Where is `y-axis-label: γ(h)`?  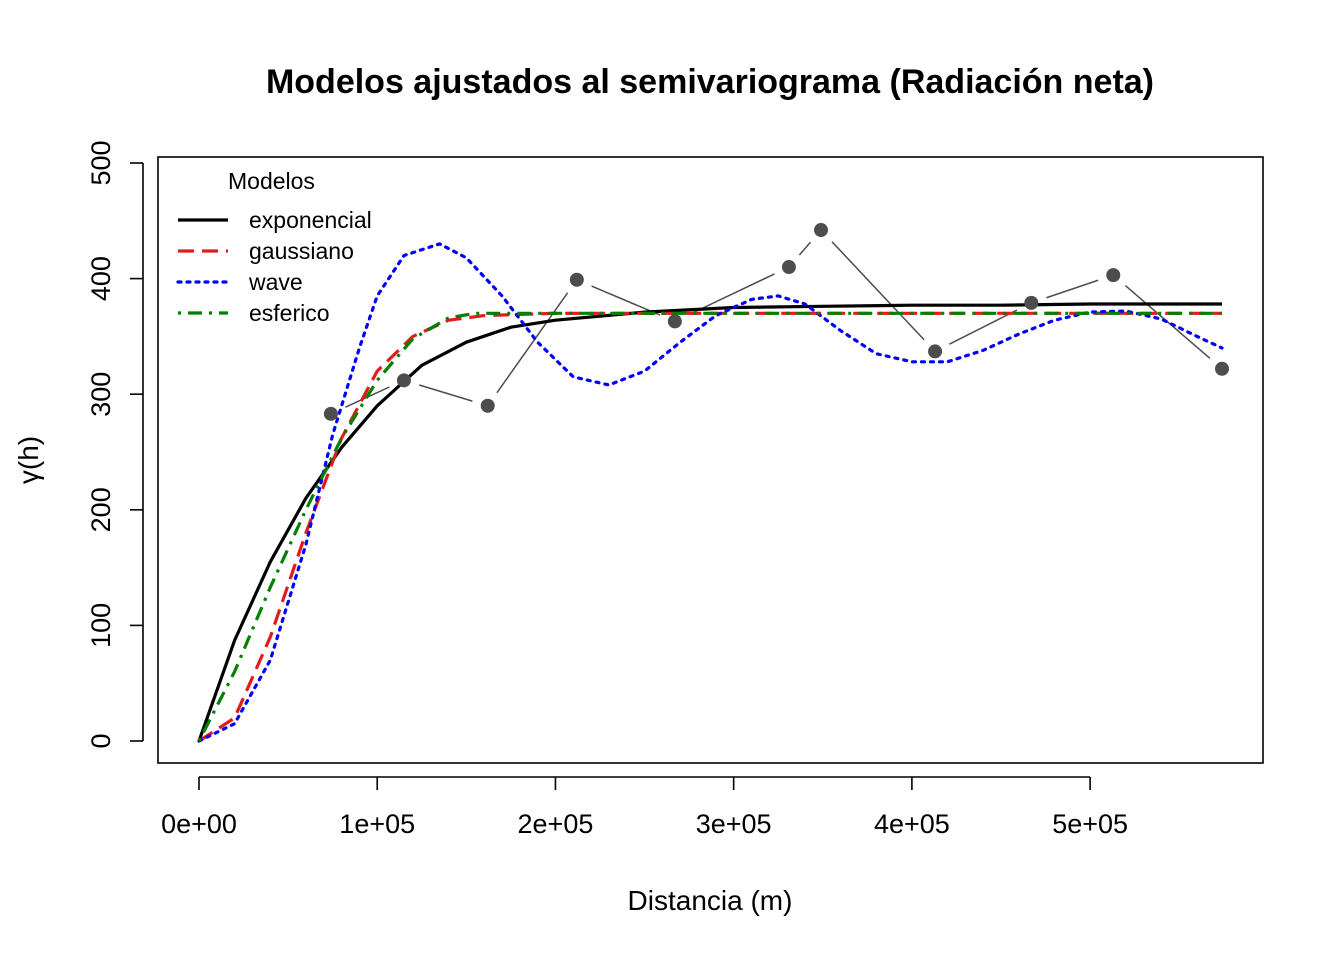
y-axis-label: γ(h) is located at coordinates (28, 460).